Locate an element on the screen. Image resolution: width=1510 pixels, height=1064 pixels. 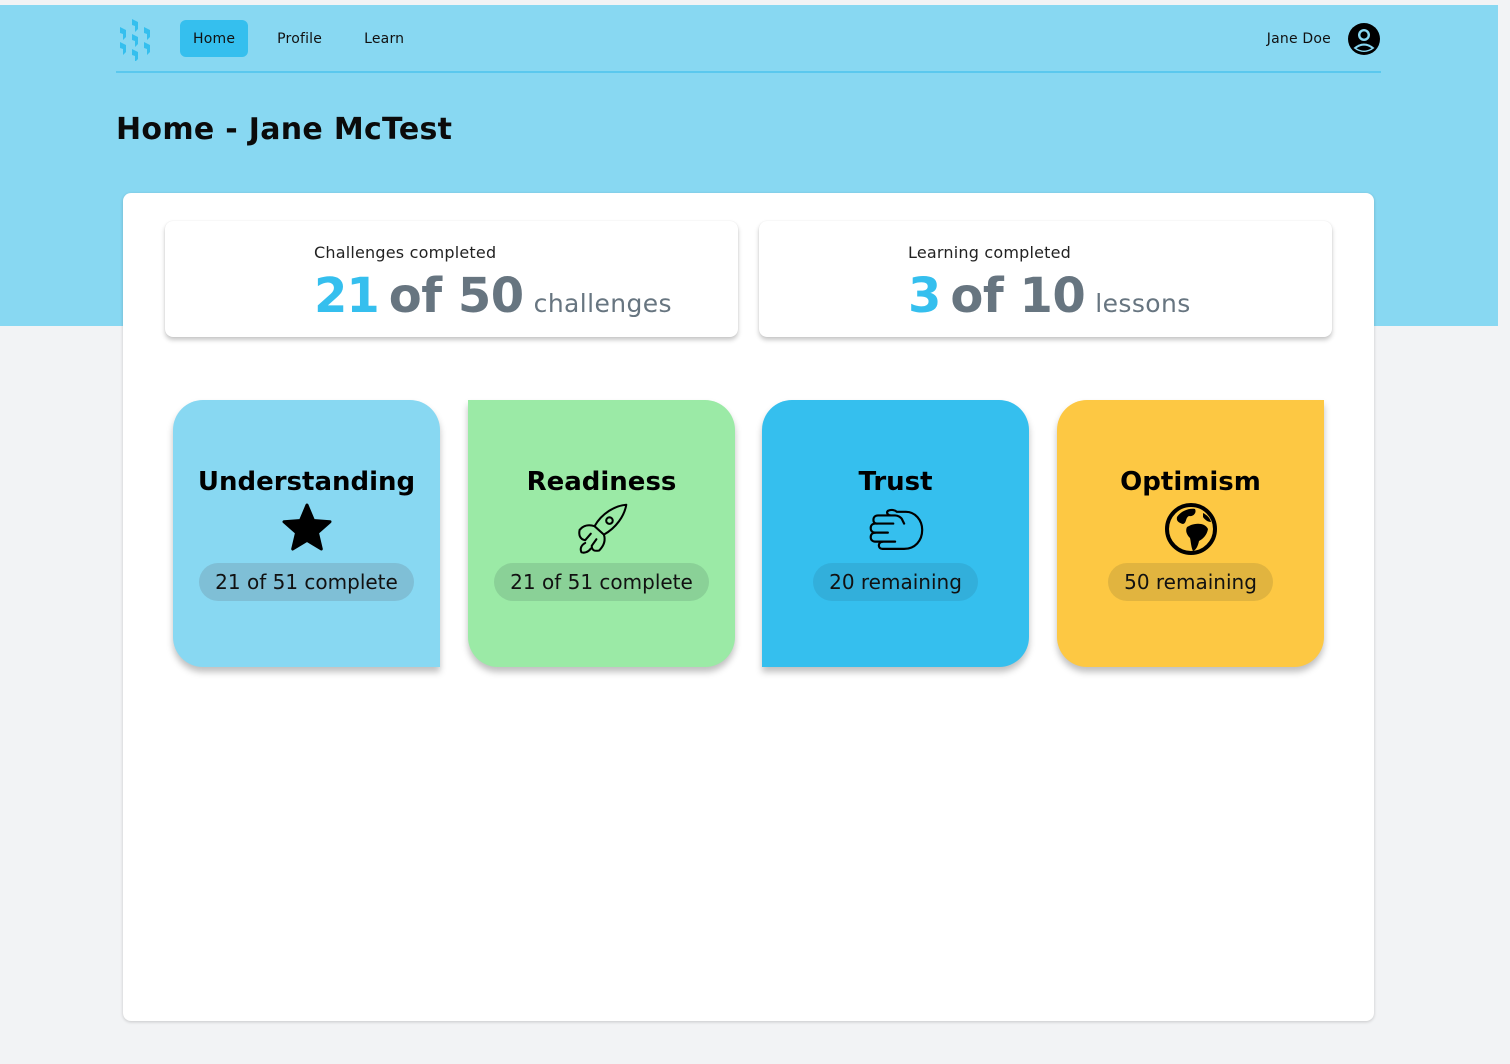
rocket-icon is located at coordinates (602, 529).